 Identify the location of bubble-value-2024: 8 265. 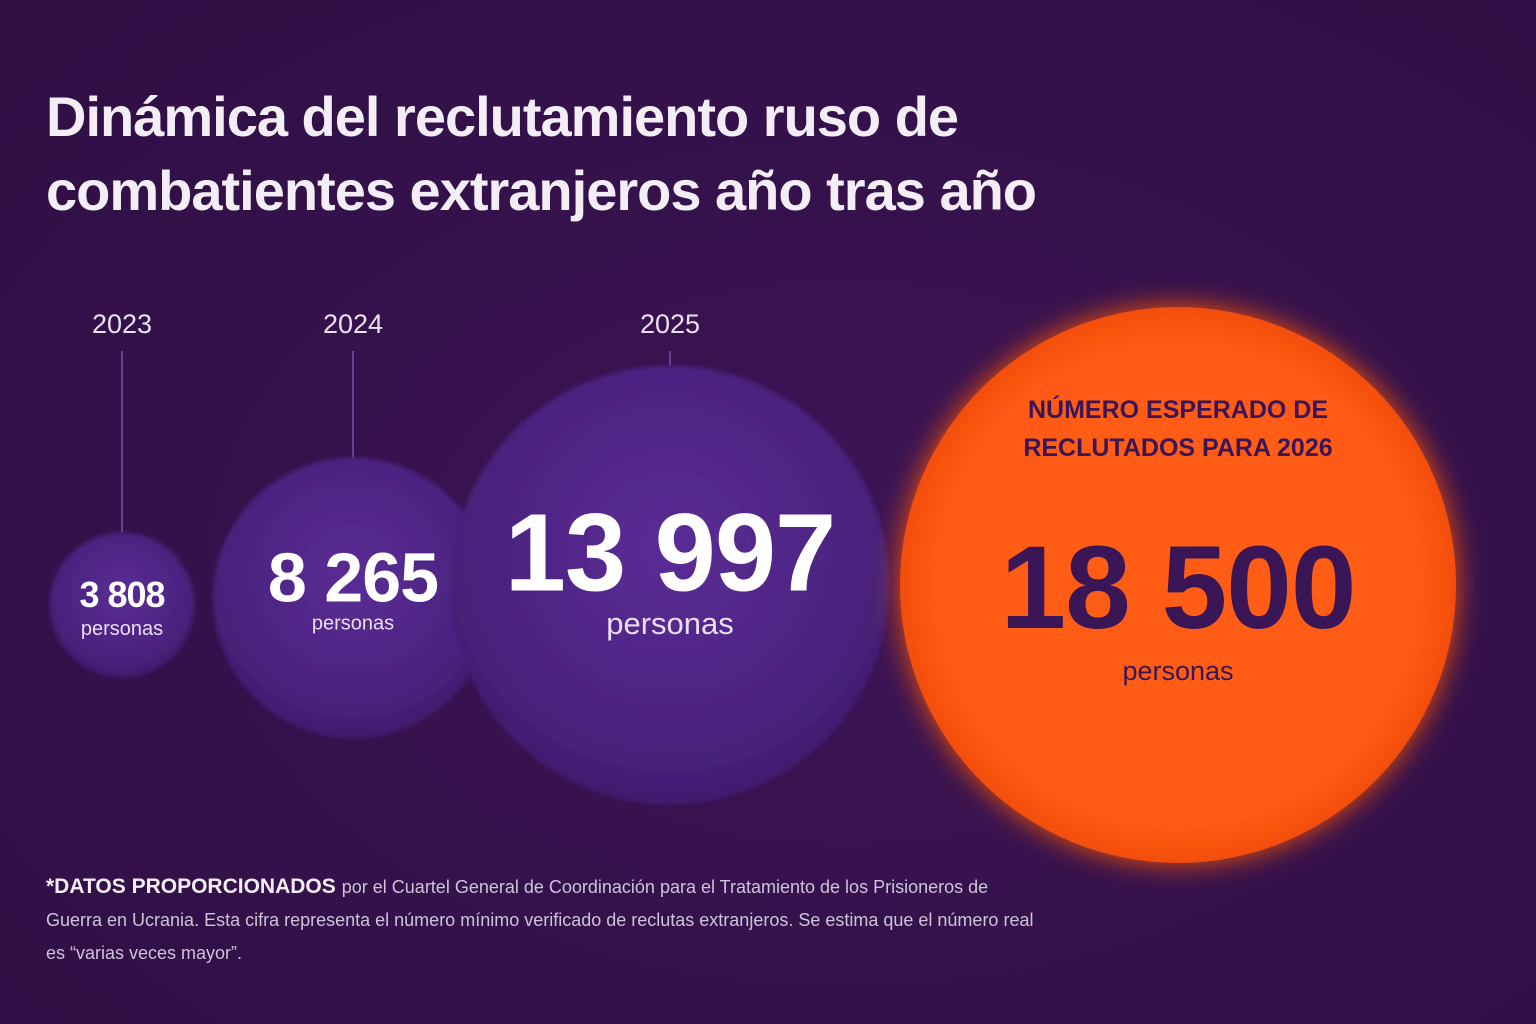
(353, 578).